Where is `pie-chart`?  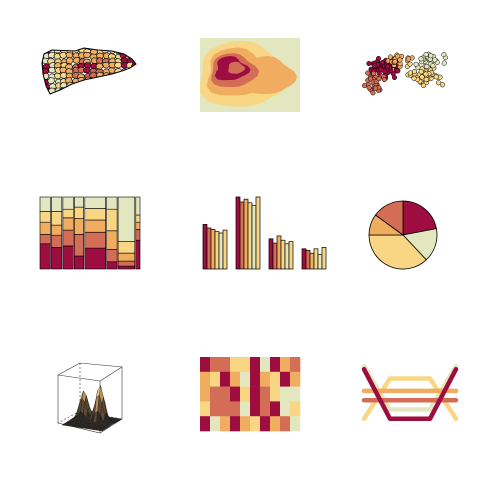
pie-chart is located at coordinates (403, 235).